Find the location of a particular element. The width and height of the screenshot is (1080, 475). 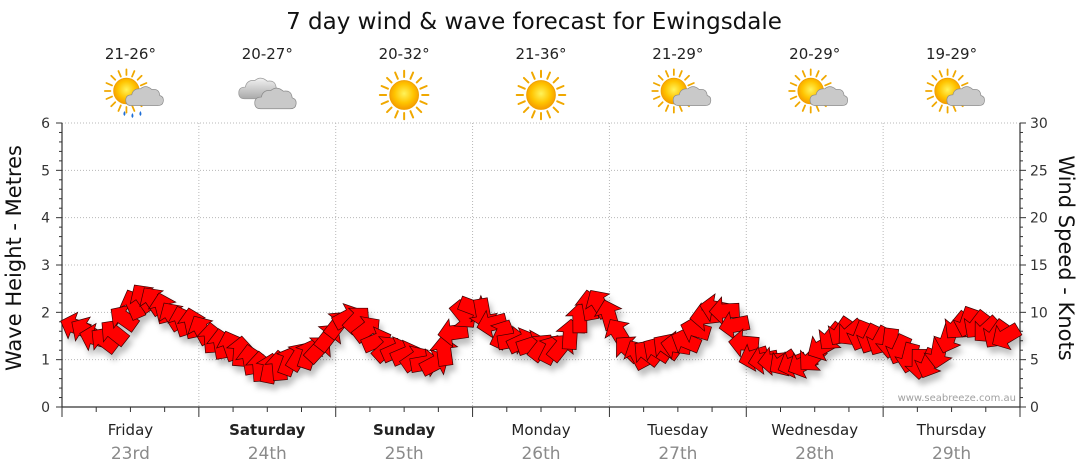

day-label: Tuesday is located at coordinates (677, 430).